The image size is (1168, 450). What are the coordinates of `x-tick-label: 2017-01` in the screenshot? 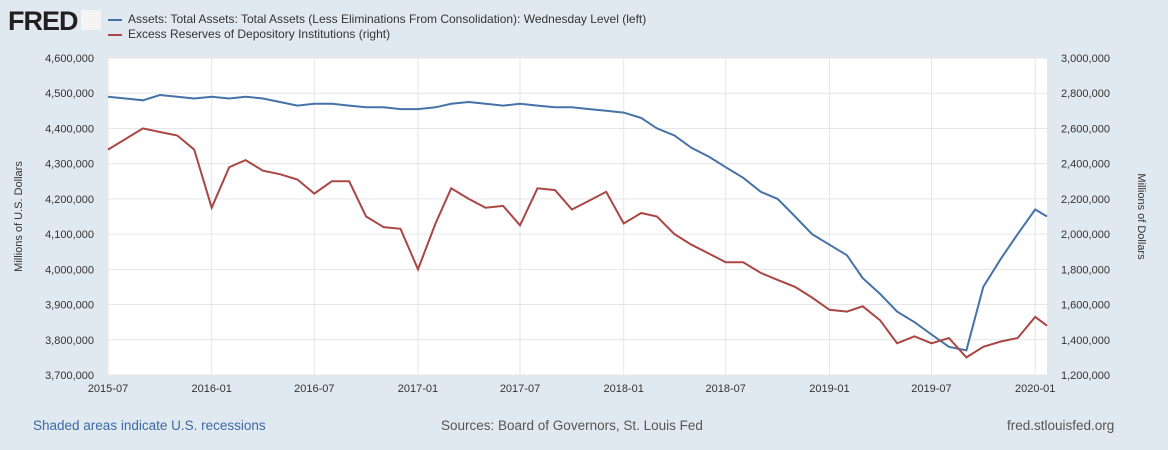 It's located at (418, 389).